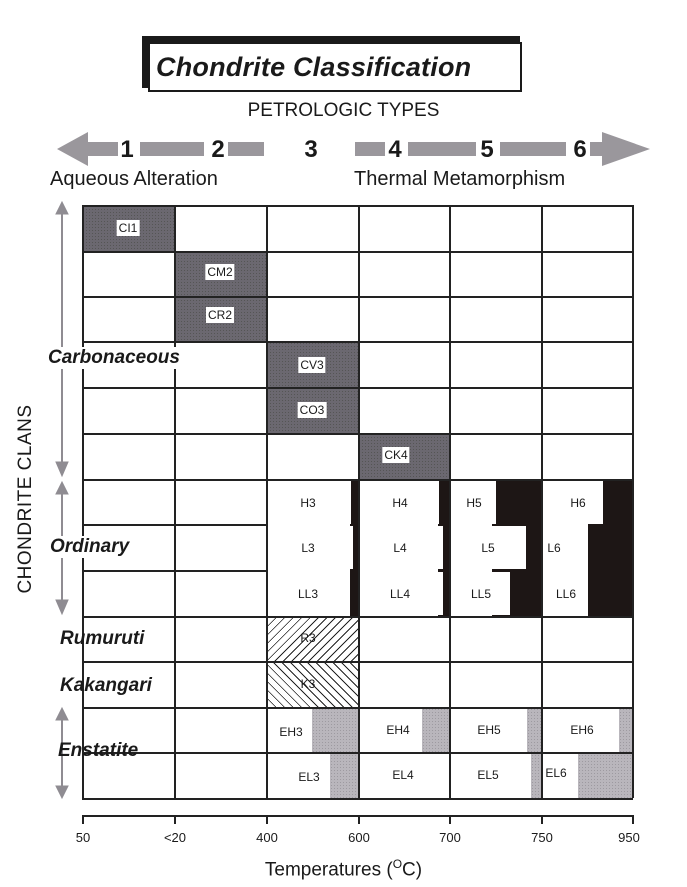  I want to click on class-H5: H5, so click(474, 503).